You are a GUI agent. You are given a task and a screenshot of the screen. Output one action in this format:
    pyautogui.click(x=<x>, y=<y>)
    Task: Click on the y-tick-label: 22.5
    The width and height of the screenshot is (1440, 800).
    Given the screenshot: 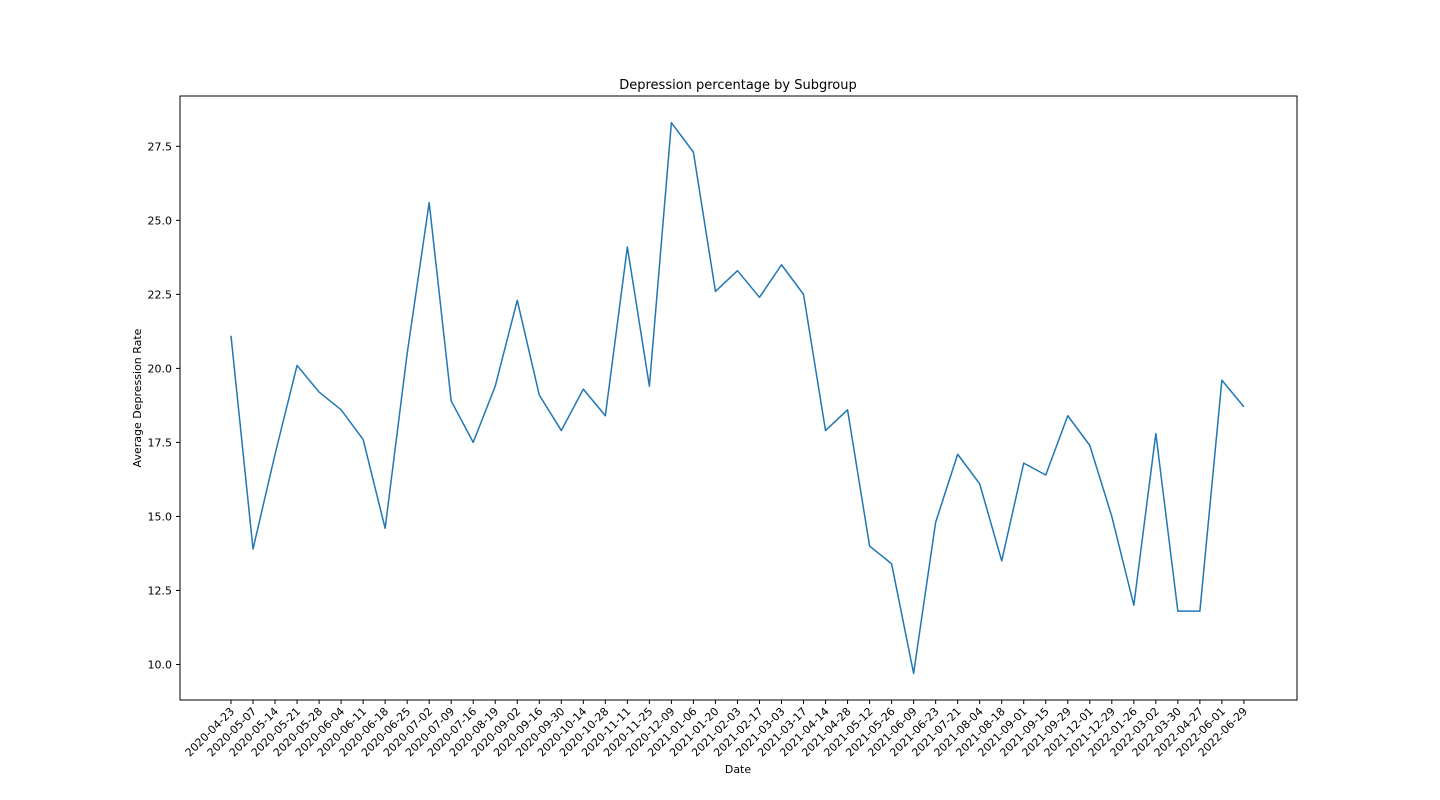 What is the action you would take?
    pyautogui.click(x=160, y=294)
    